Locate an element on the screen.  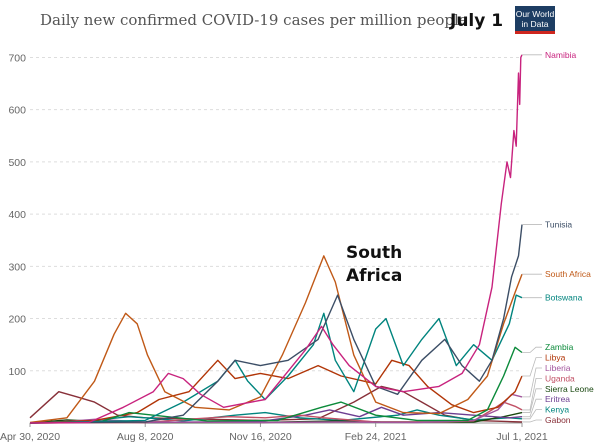
series-line-kenya is located at coordinates (276, 416).